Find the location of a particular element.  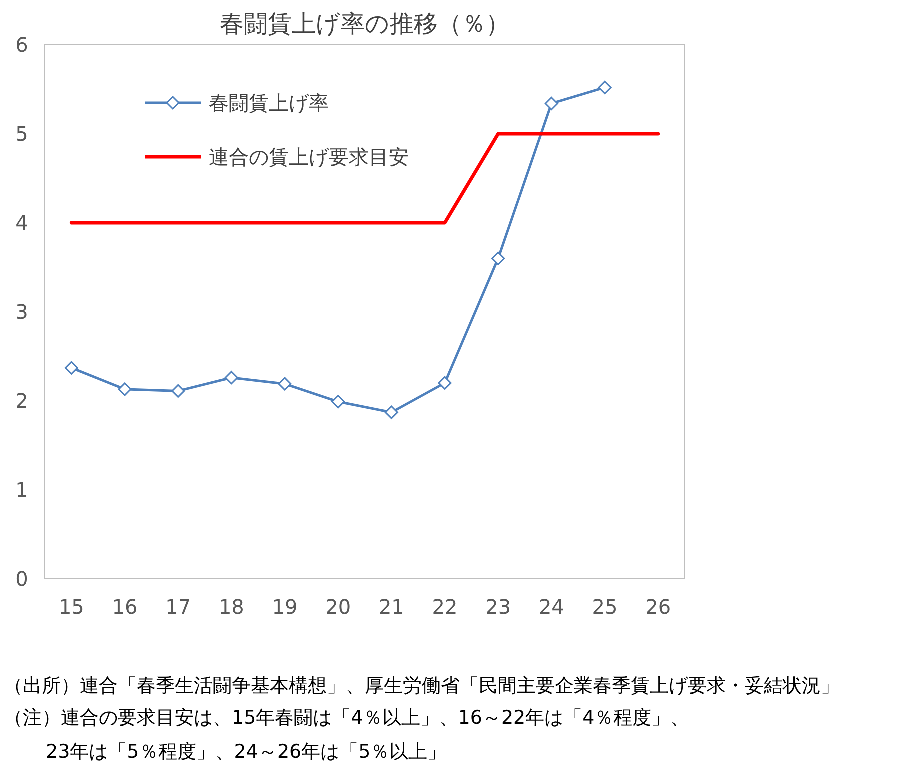

x-tick-label: 18 is located at coordinates (231, 607).